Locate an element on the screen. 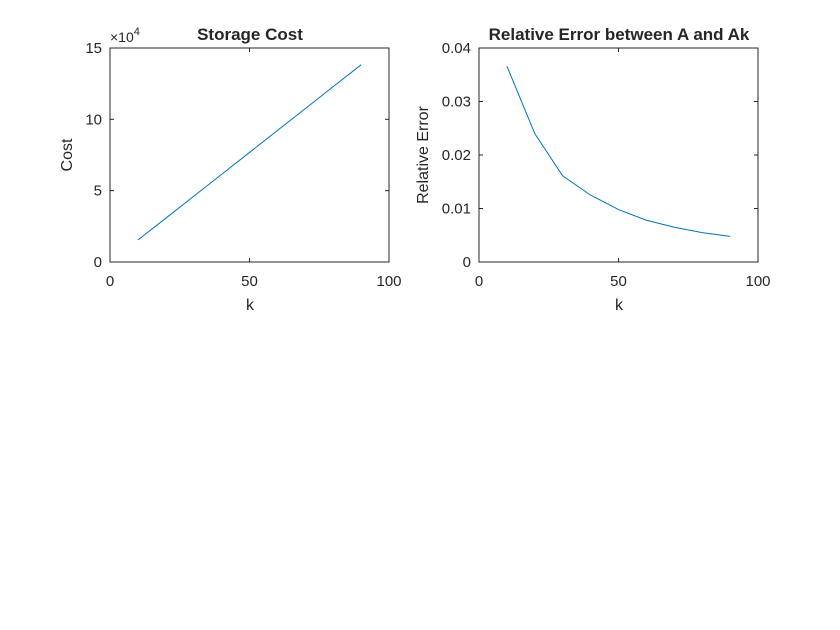 The width and height of the screenshot is (840, 630). y-ticks: 0 5 10 15 is located at coordinates (237, 155).